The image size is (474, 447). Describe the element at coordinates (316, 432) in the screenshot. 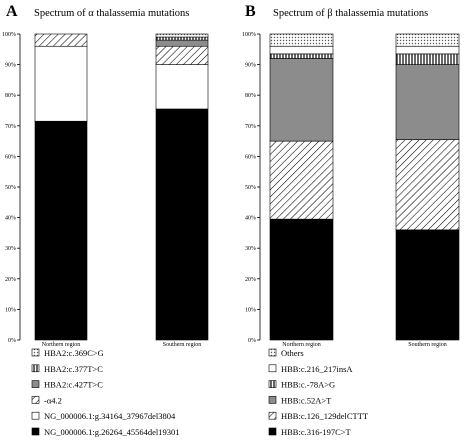

I see `legend-label: HBB:c.316-197C>T` at that location.